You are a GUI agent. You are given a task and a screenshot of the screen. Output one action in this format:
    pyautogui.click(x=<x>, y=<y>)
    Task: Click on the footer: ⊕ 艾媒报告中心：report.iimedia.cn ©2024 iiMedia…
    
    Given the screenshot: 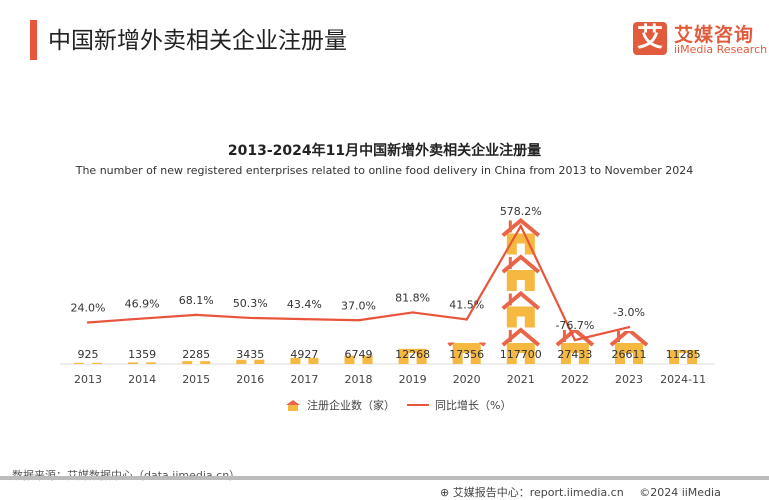 What is the action you would take?
    pyautogui.click(x=604, y=492)
    